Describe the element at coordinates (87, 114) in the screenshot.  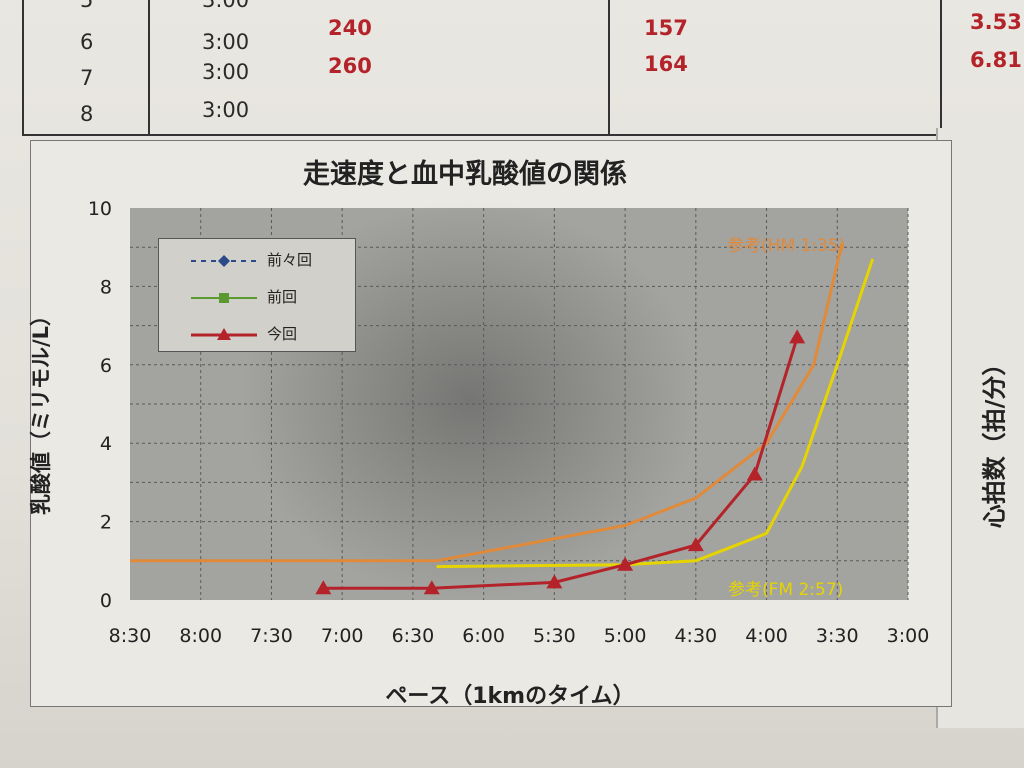
I see `row-8-no: 8` at that location.